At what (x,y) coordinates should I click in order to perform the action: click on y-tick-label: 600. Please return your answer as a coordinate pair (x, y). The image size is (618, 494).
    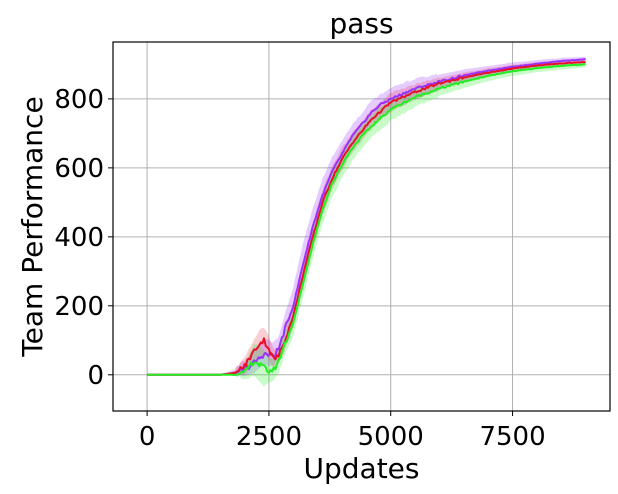
    Looking at the image, I should click on (79, 169).